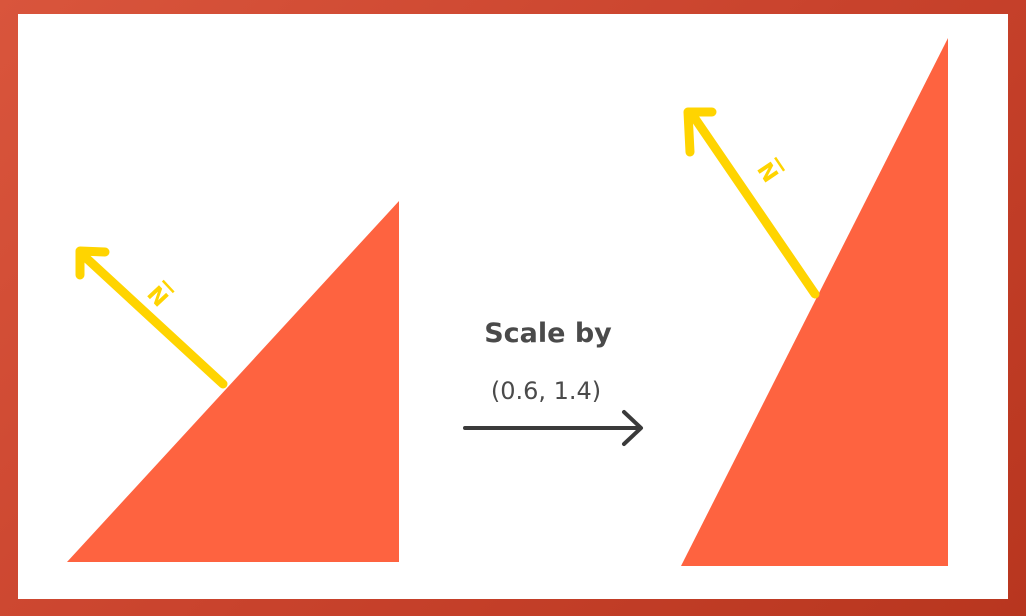 The image size is (1026, 616). Describe the element at coordinates (768, 171) in the screenshot. I see `scaled-normal-label: N` at that location.